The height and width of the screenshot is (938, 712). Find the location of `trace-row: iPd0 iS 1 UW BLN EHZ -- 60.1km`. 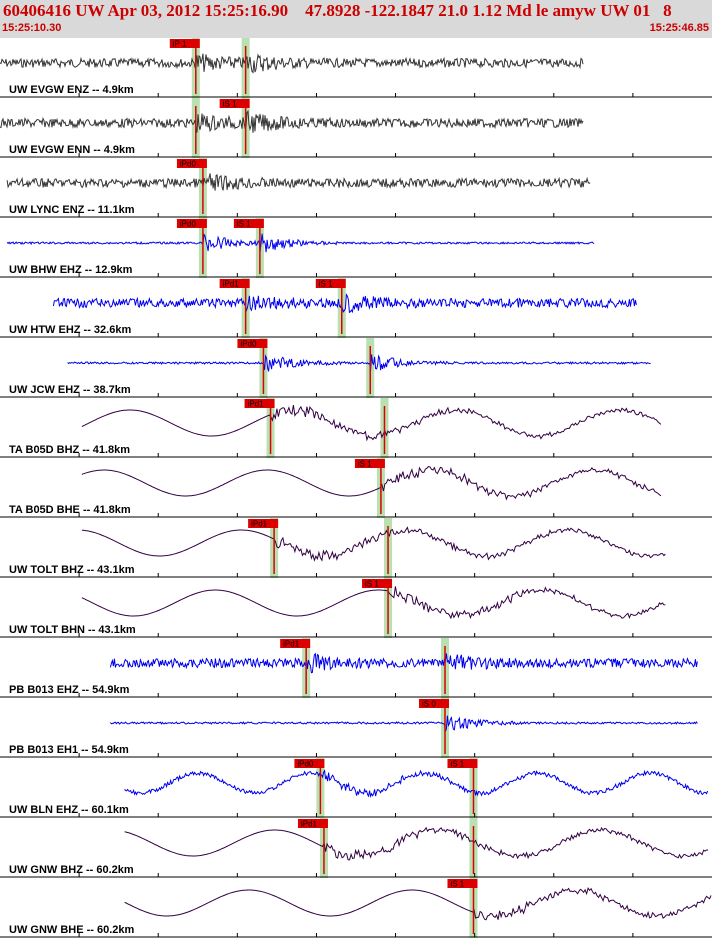

trace-row: iPd0 iS 1 UW BLN EHZ -- 60.1km is located at coordinates (356, 788).